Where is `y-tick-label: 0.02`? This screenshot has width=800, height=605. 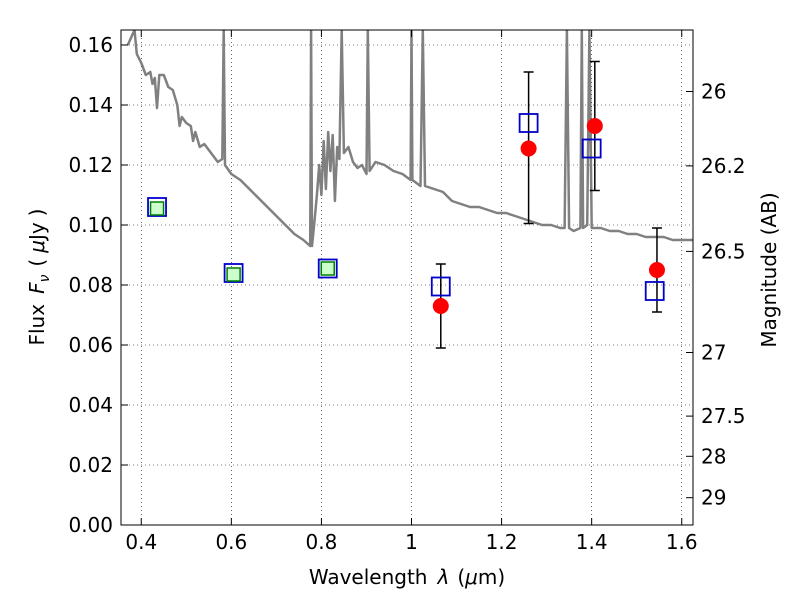
y-tick-label: 0.02 is located at coordinates (90, 465).